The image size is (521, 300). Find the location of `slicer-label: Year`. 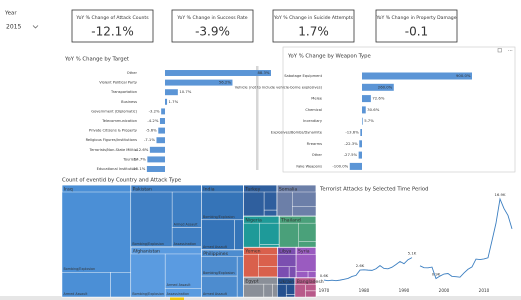

slicer-label: Year is located at coordinates (10, 14).